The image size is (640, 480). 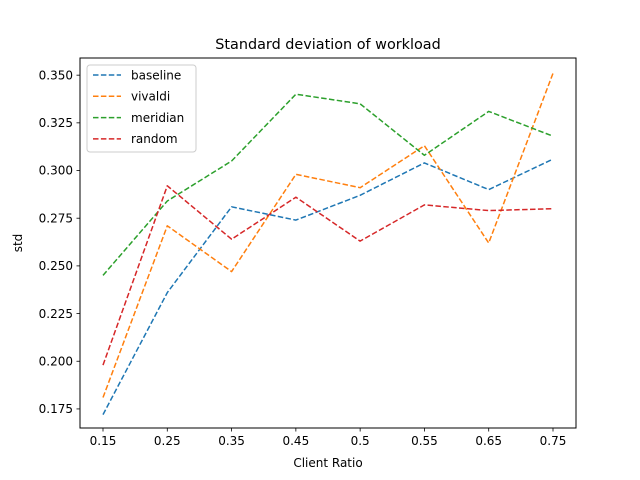 I want to click on x-tick-label: 0.5, so click(x=360, y=441).